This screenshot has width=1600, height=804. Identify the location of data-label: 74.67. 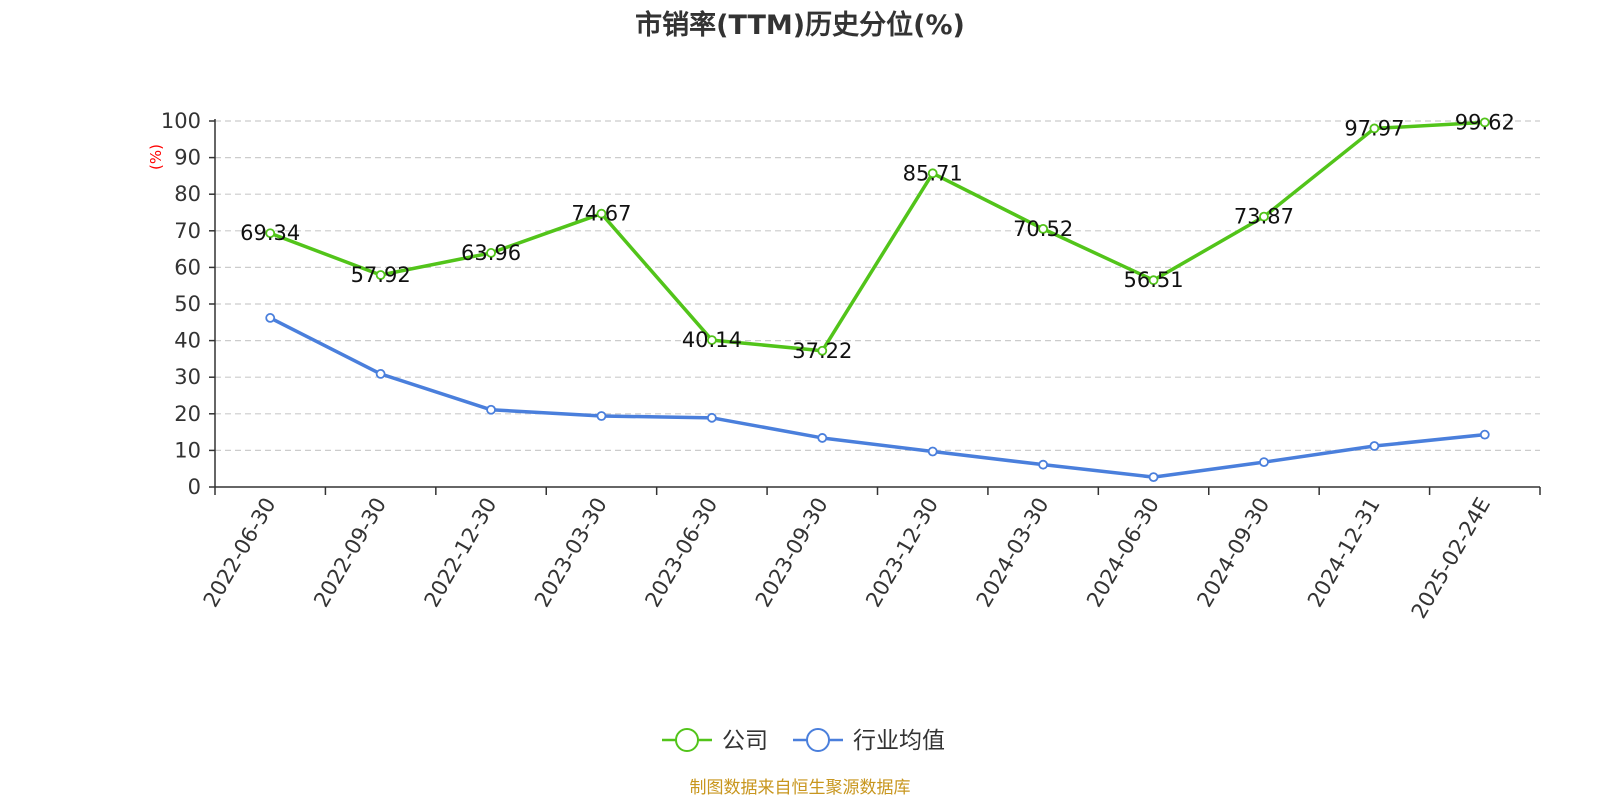
(601, 214).